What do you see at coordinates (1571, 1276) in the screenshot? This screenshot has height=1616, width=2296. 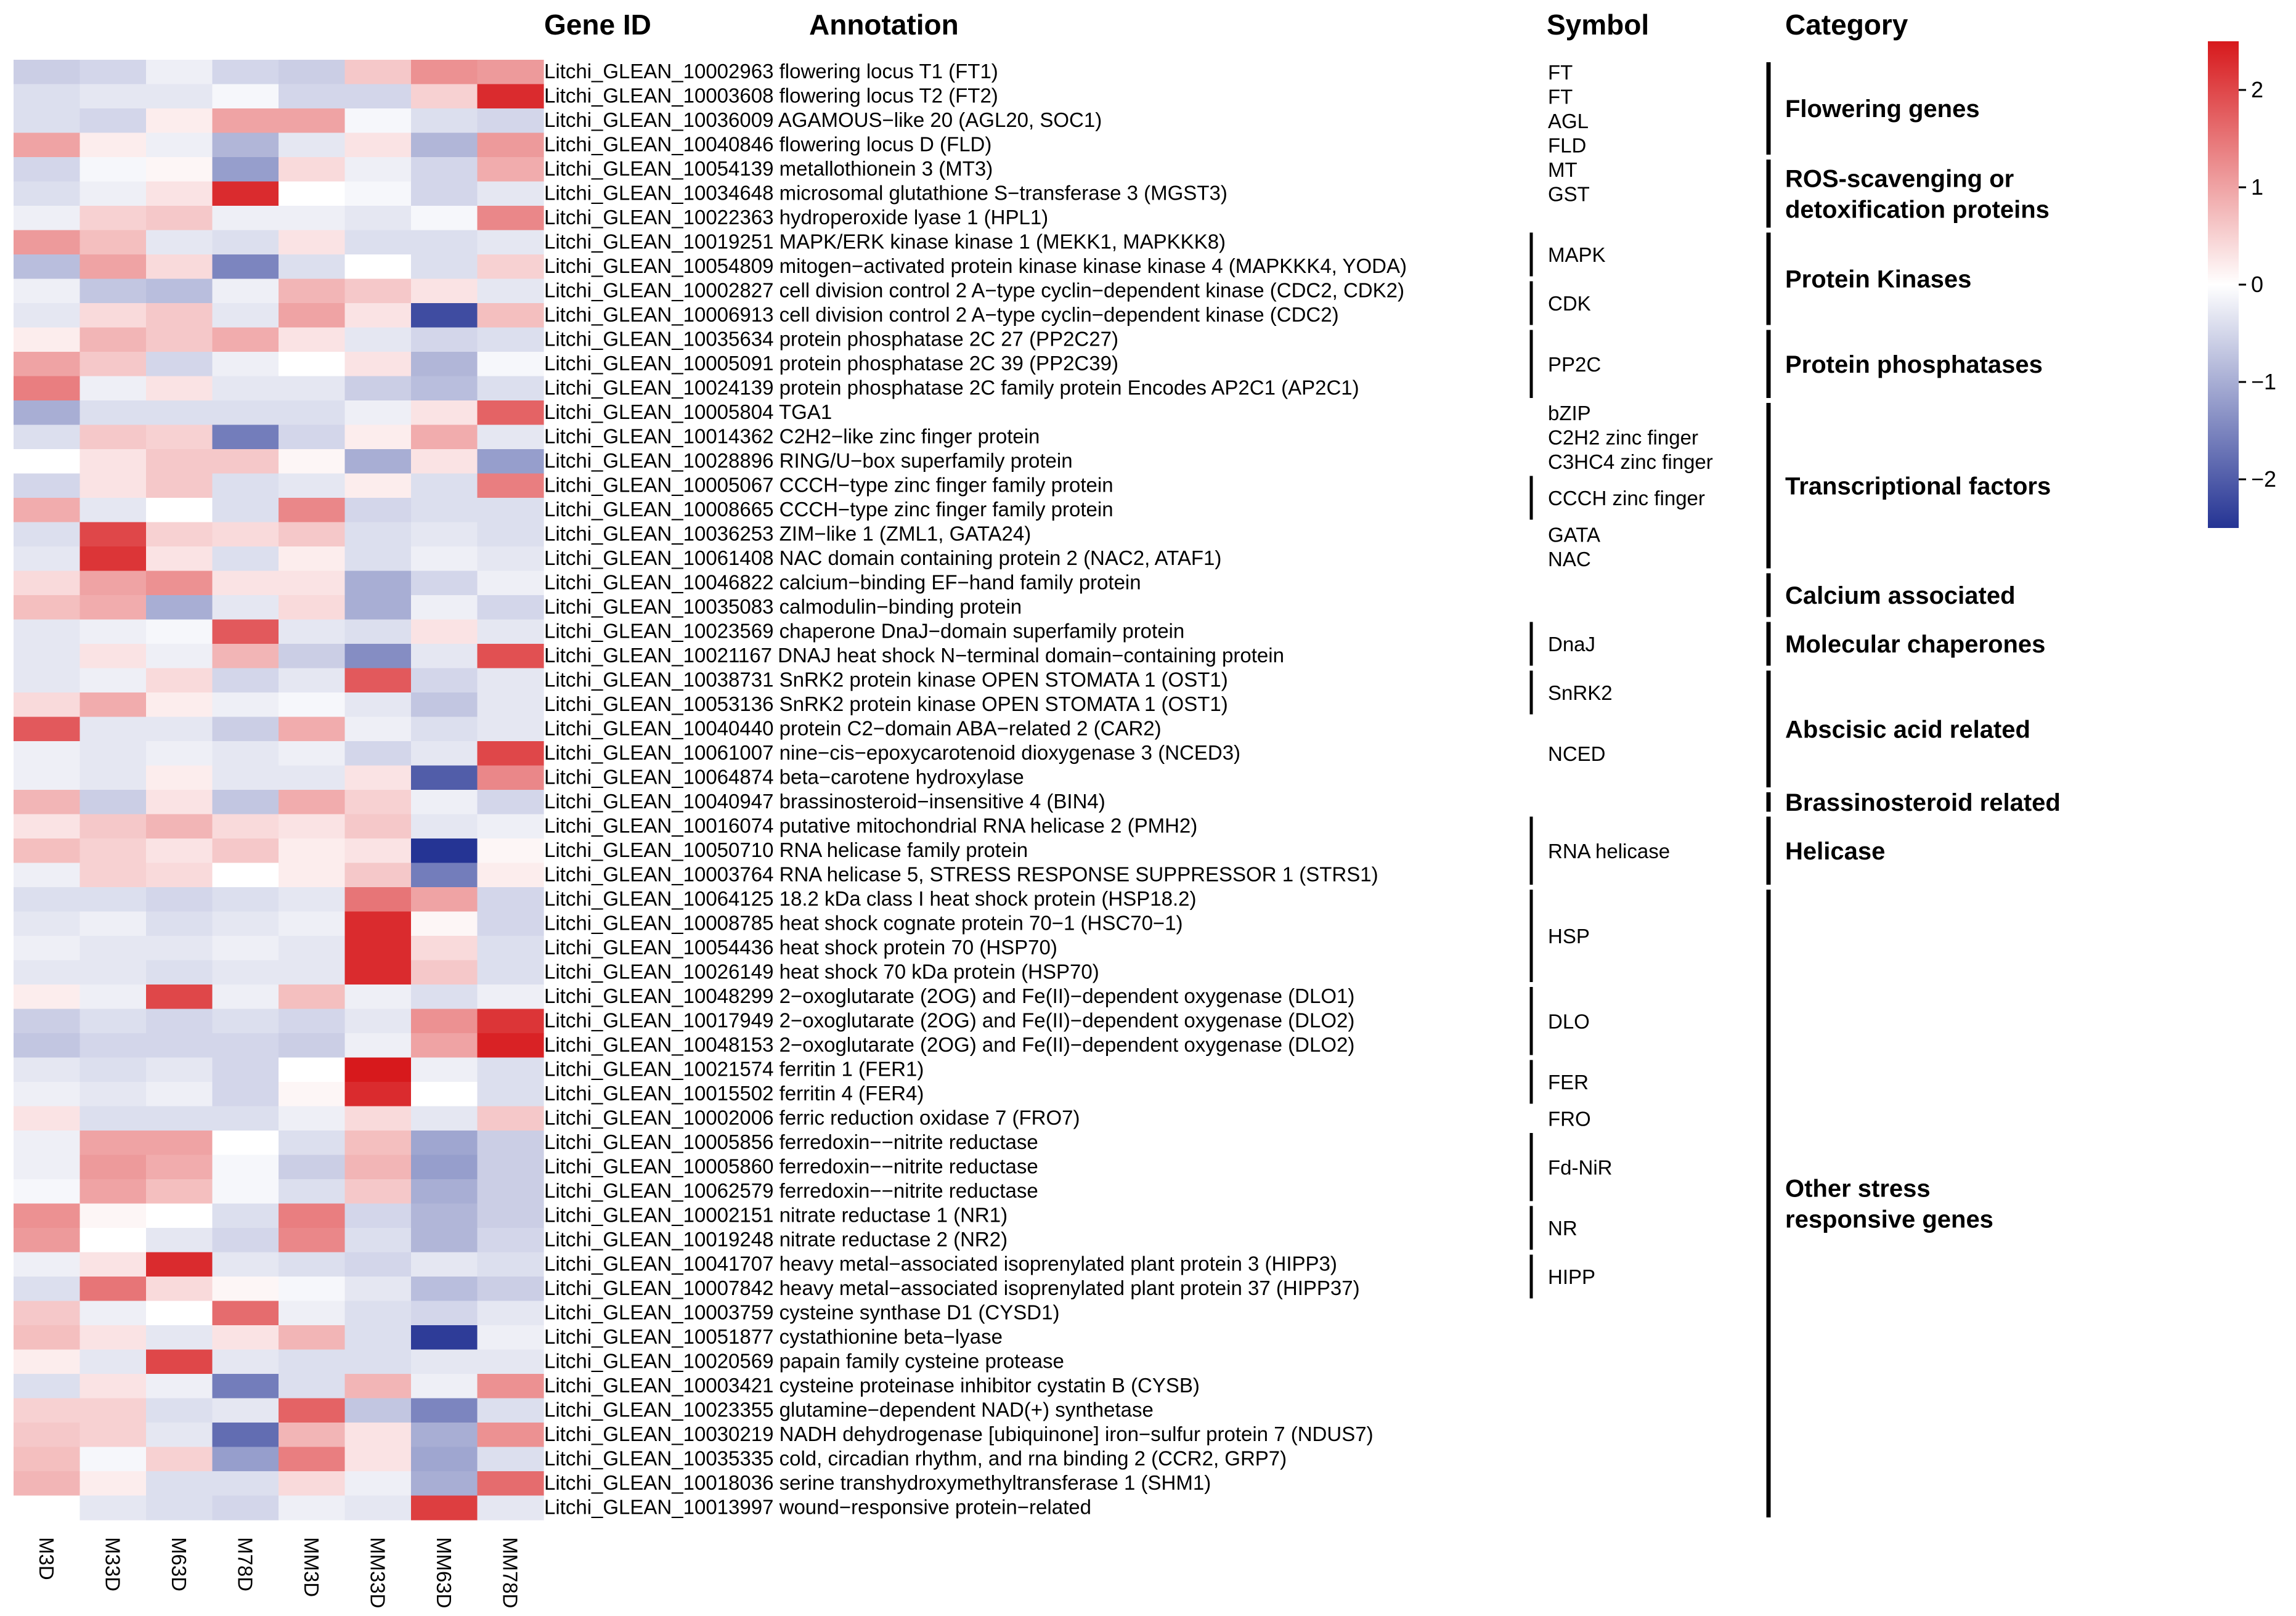 I see `symbol-label: HIPP` at bounding box center [1571, 1276].